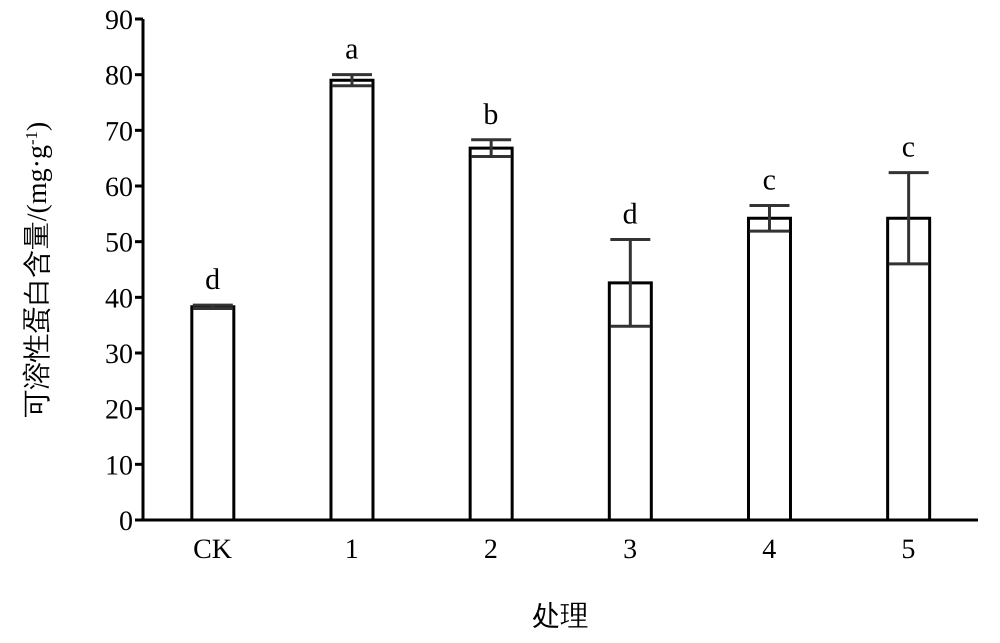 The image size is (1000, 643). Describe the element at coordinates (119, 354) in the screenshot. I see `y-tick-label: 30` at that location.